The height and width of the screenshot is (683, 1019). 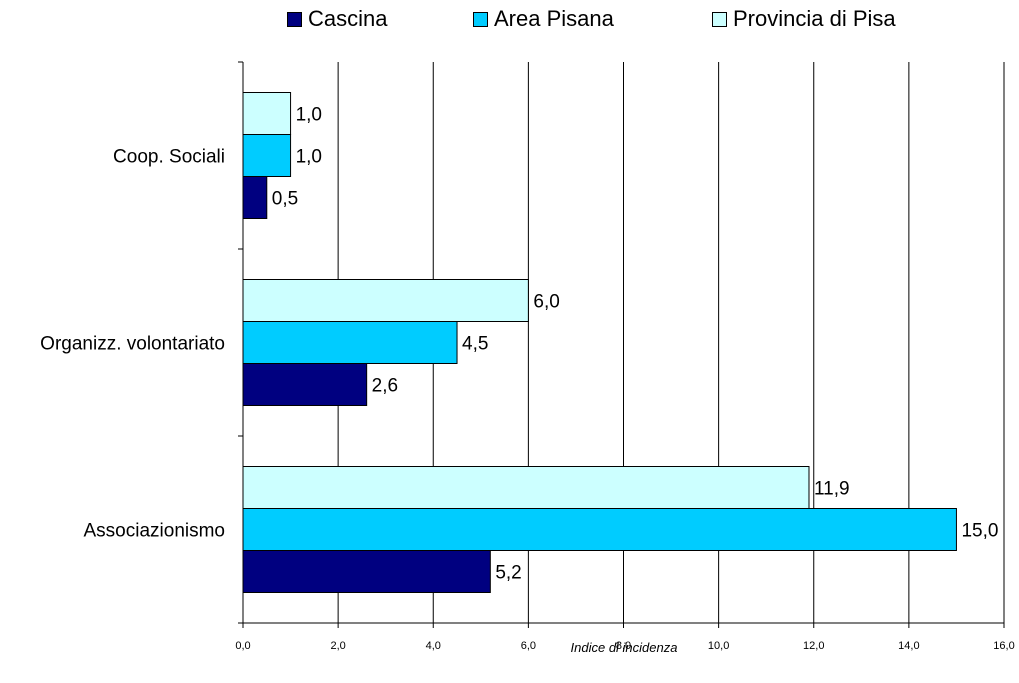 What do you see at coordinates (294, 19) in the screenshot?
I see `legend-swatch-cascina` at bounding box center [294, 19].